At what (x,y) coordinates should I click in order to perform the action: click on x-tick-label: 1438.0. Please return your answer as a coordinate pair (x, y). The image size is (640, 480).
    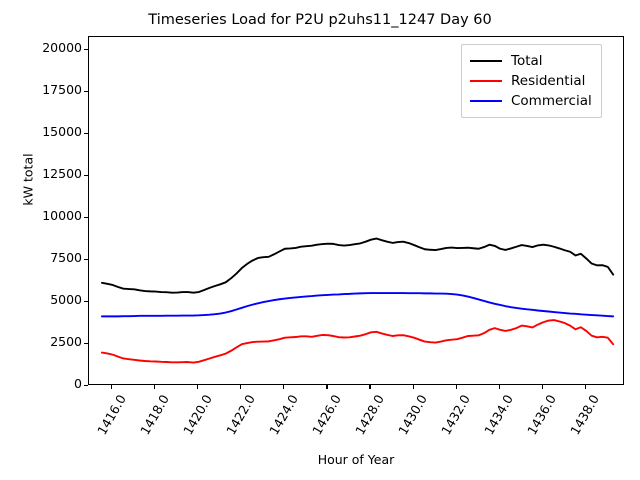
    Looking at the image, I should click on (585, 415).